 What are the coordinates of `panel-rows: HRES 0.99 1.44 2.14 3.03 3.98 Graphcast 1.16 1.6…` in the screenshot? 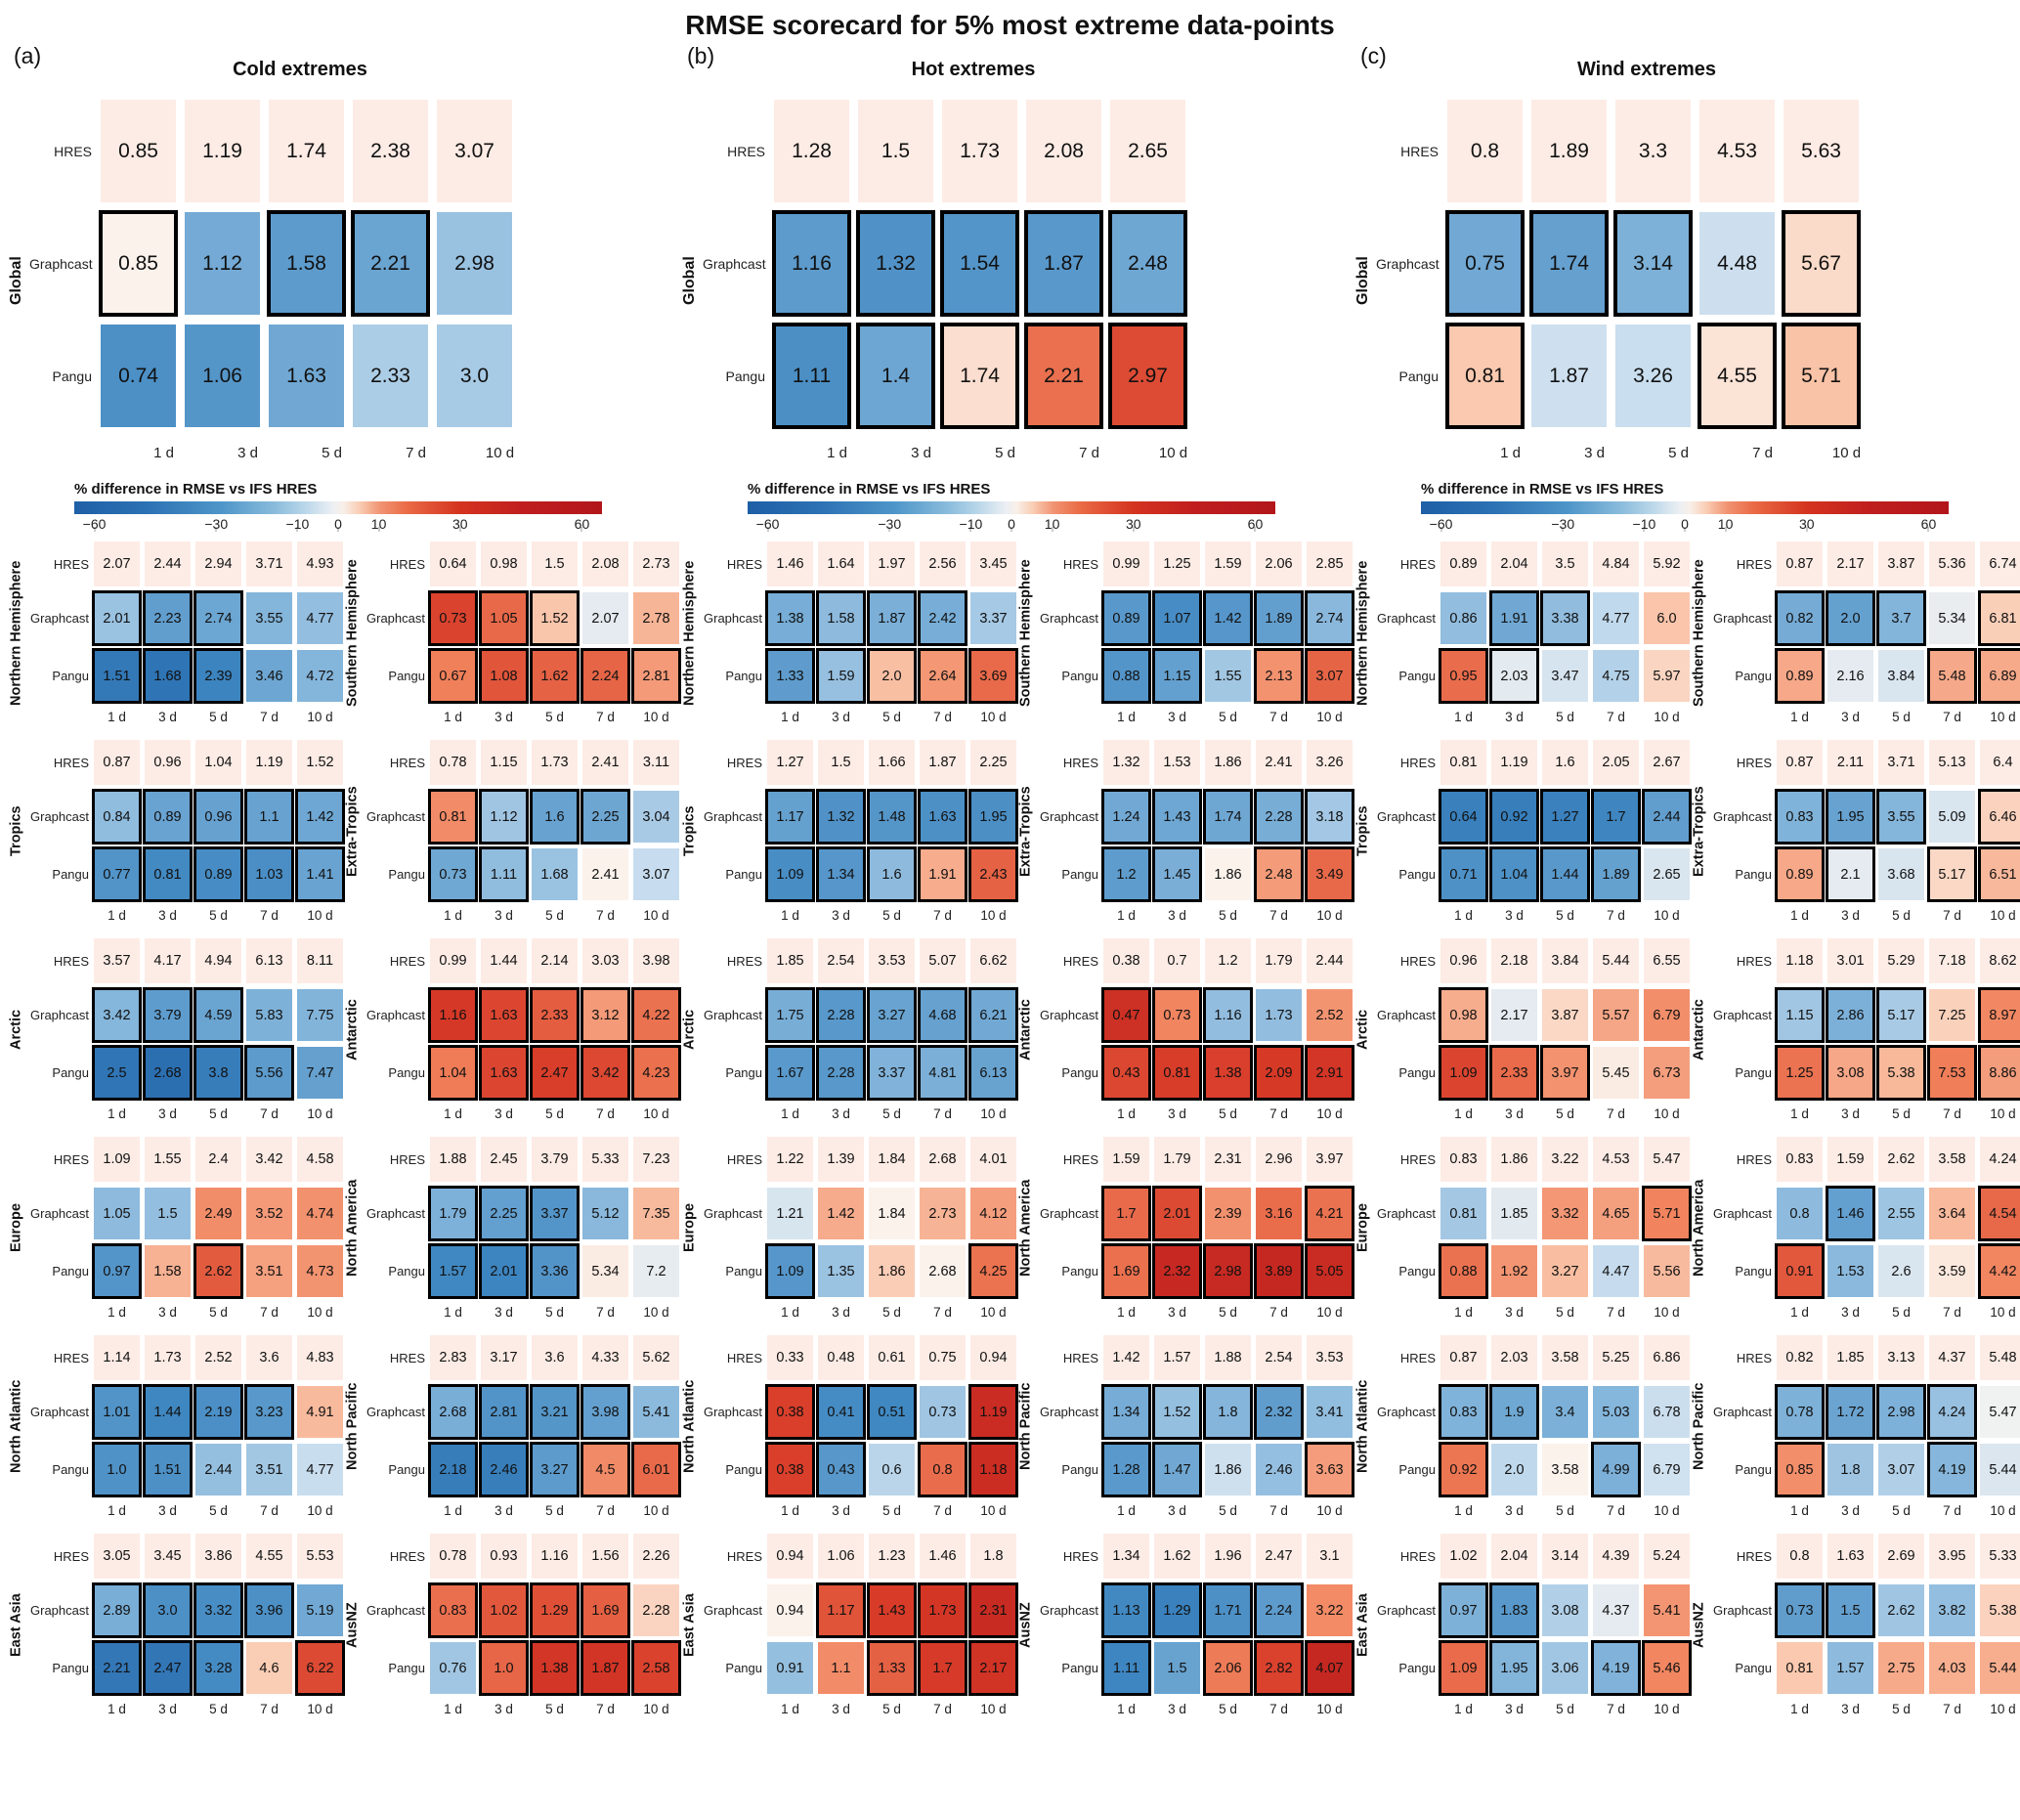 It's located at (523, 1029).